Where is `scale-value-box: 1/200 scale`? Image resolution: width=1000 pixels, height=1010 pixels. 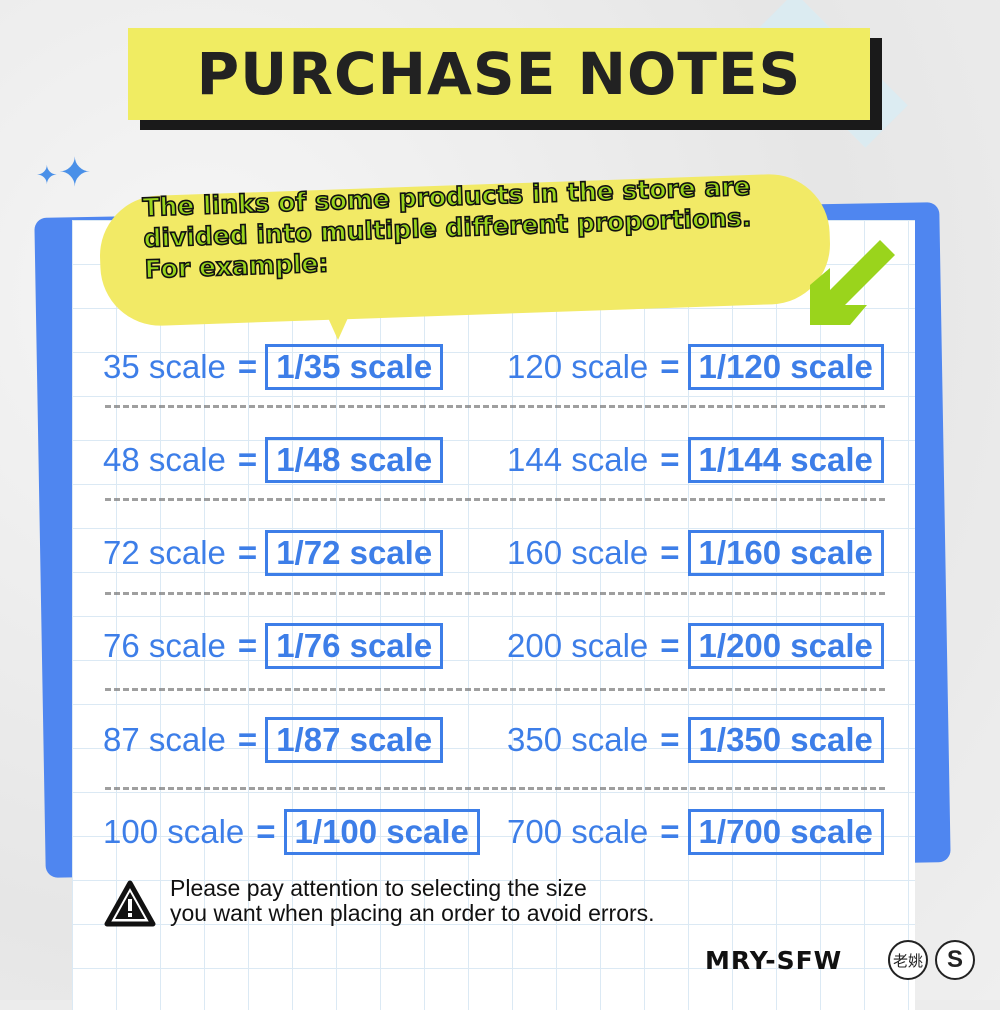 scale-value-box: 1/200 scale is located at coordinates (785, 646).